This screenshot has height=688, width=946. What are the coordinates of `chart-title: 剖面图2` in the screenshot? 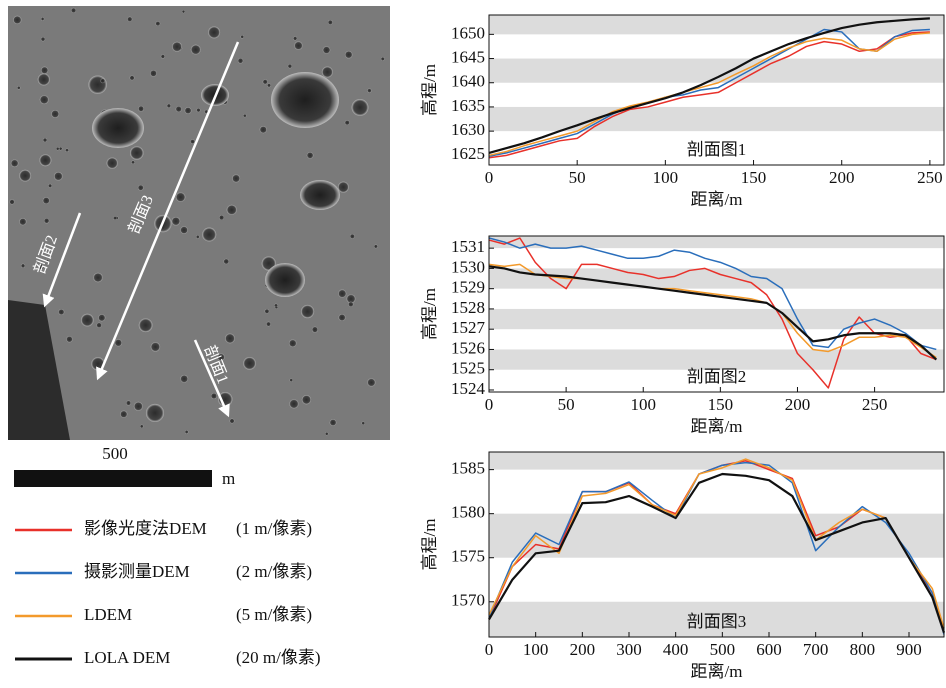 It's located at (717, 376).